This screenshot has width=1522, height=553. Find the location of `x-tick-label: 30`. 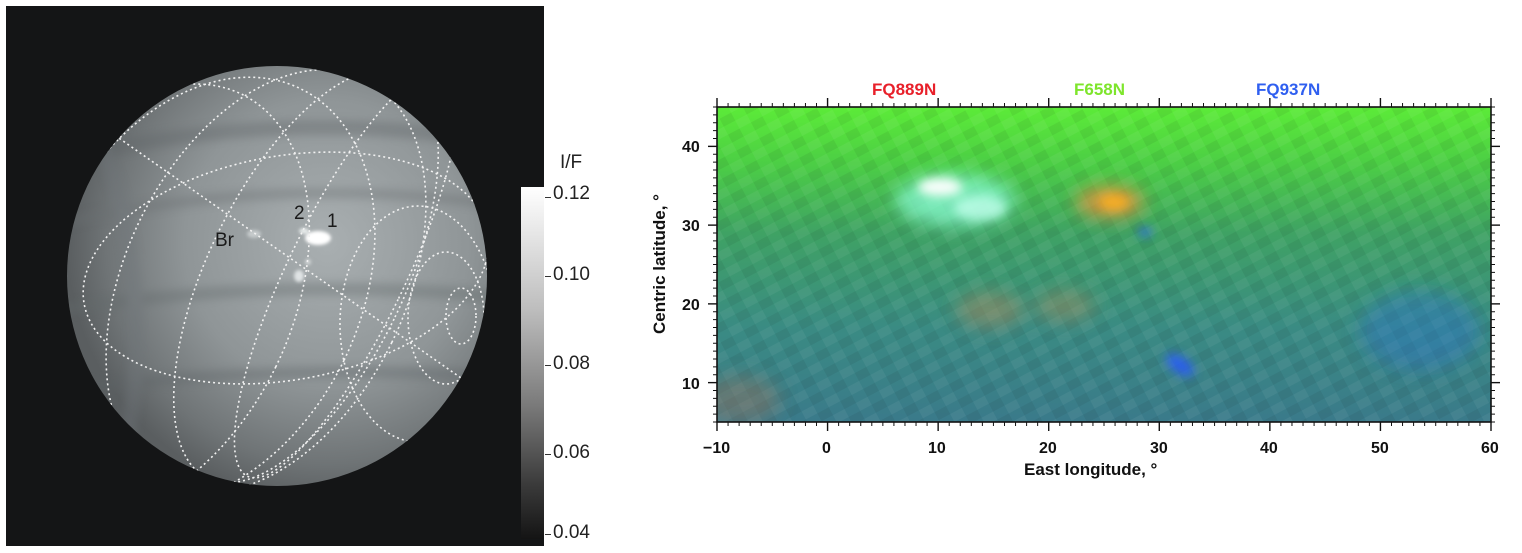

x-tick-label: 30 is located at coordinates (1159, 448).